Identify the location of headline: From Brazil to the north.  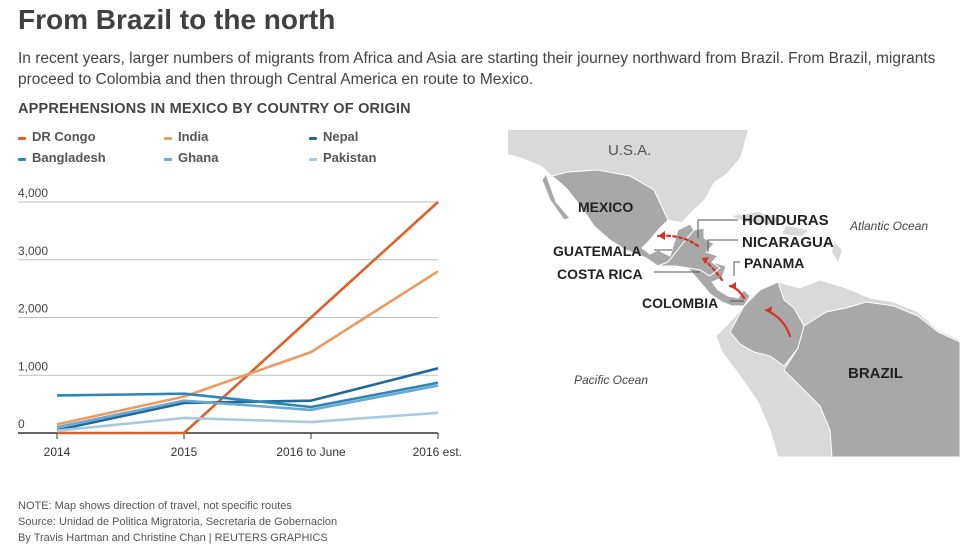
(177, 19).